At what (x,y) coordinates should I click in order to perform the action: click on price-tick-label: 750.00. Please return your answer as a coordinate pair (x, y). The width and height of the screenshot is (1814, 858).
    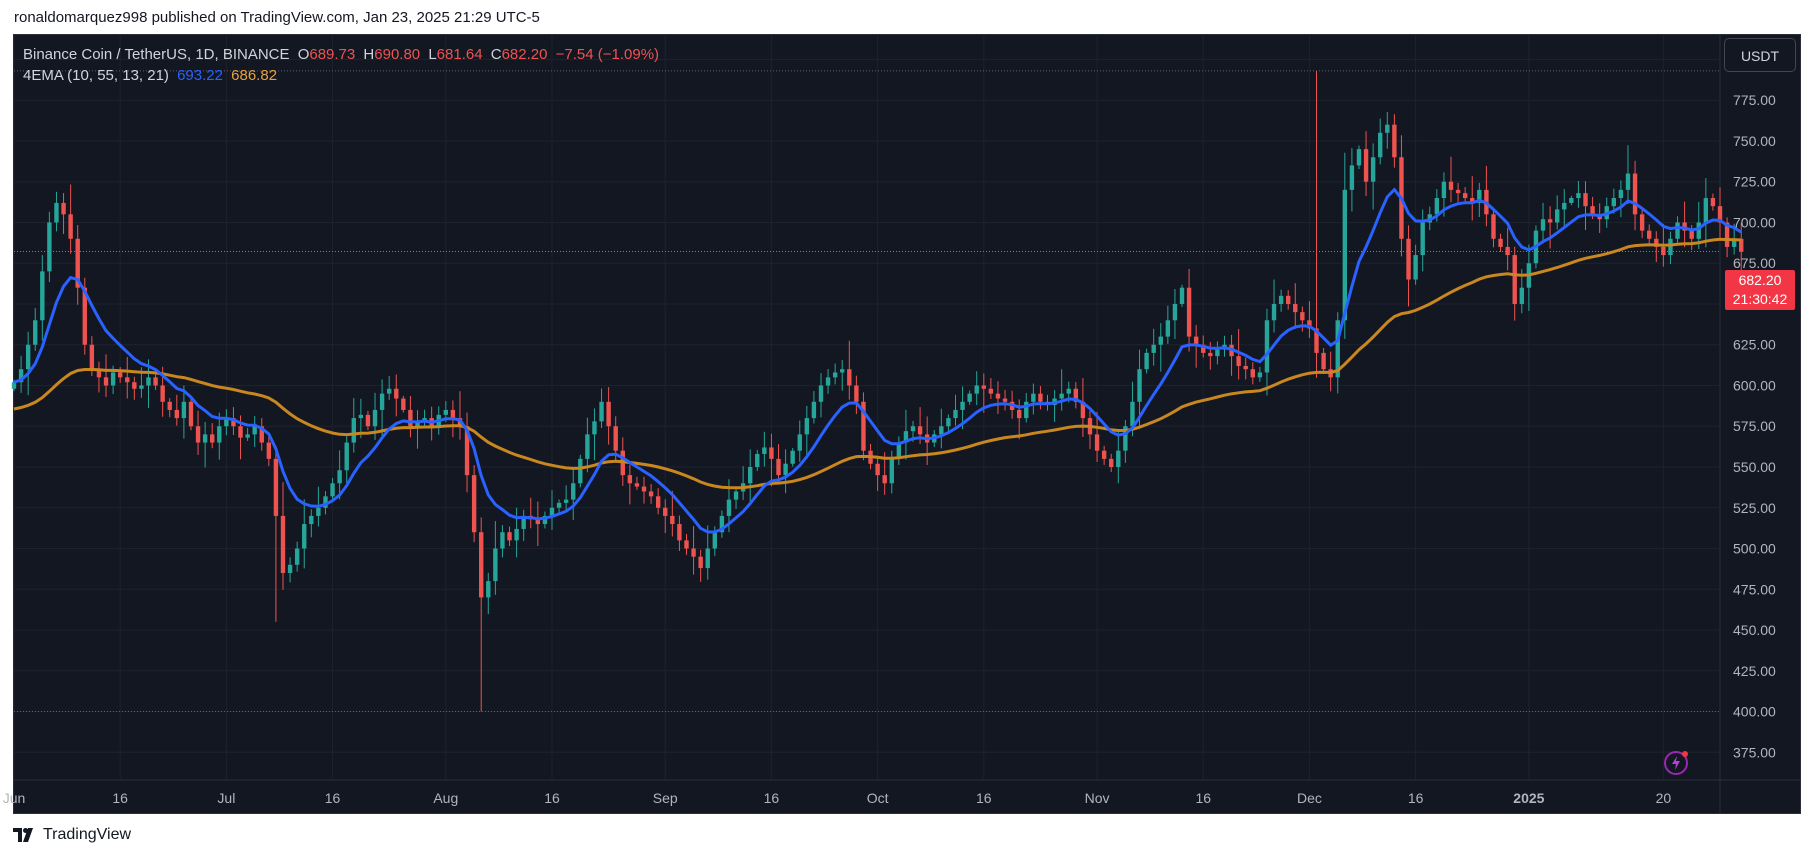
    Looking at the image, I should click on (1754, 141).